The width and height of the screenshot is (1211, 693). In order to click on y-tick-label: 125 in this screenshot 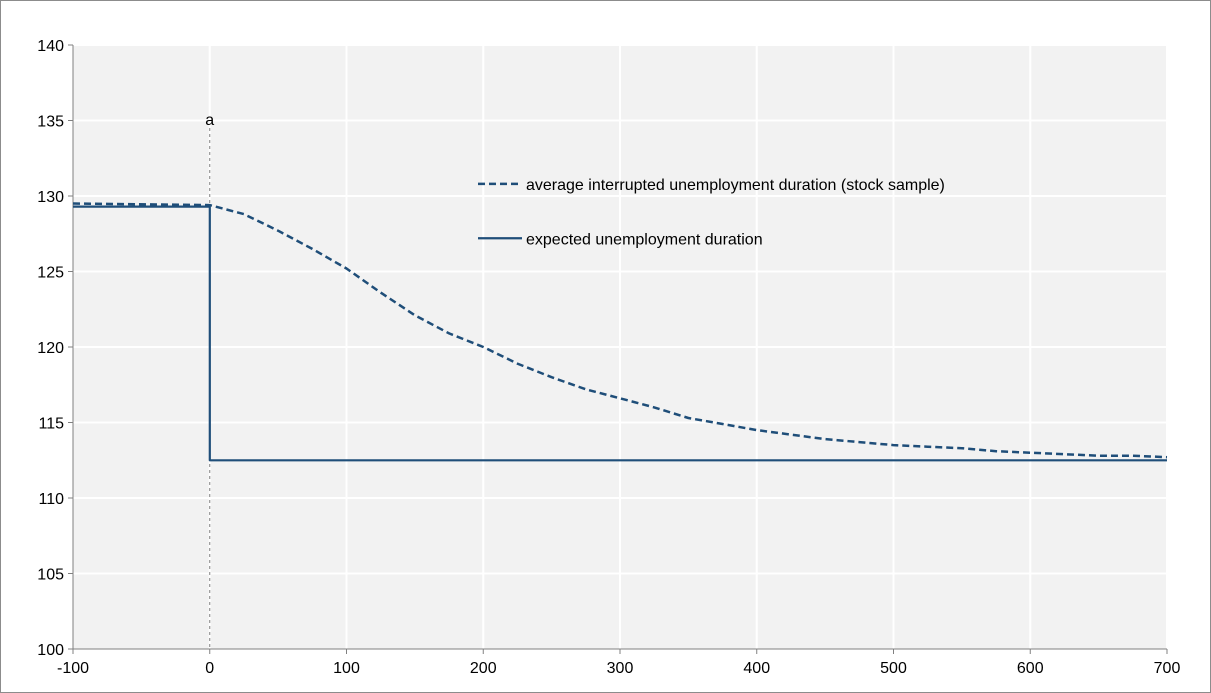, I will do `click(50, 273)`.